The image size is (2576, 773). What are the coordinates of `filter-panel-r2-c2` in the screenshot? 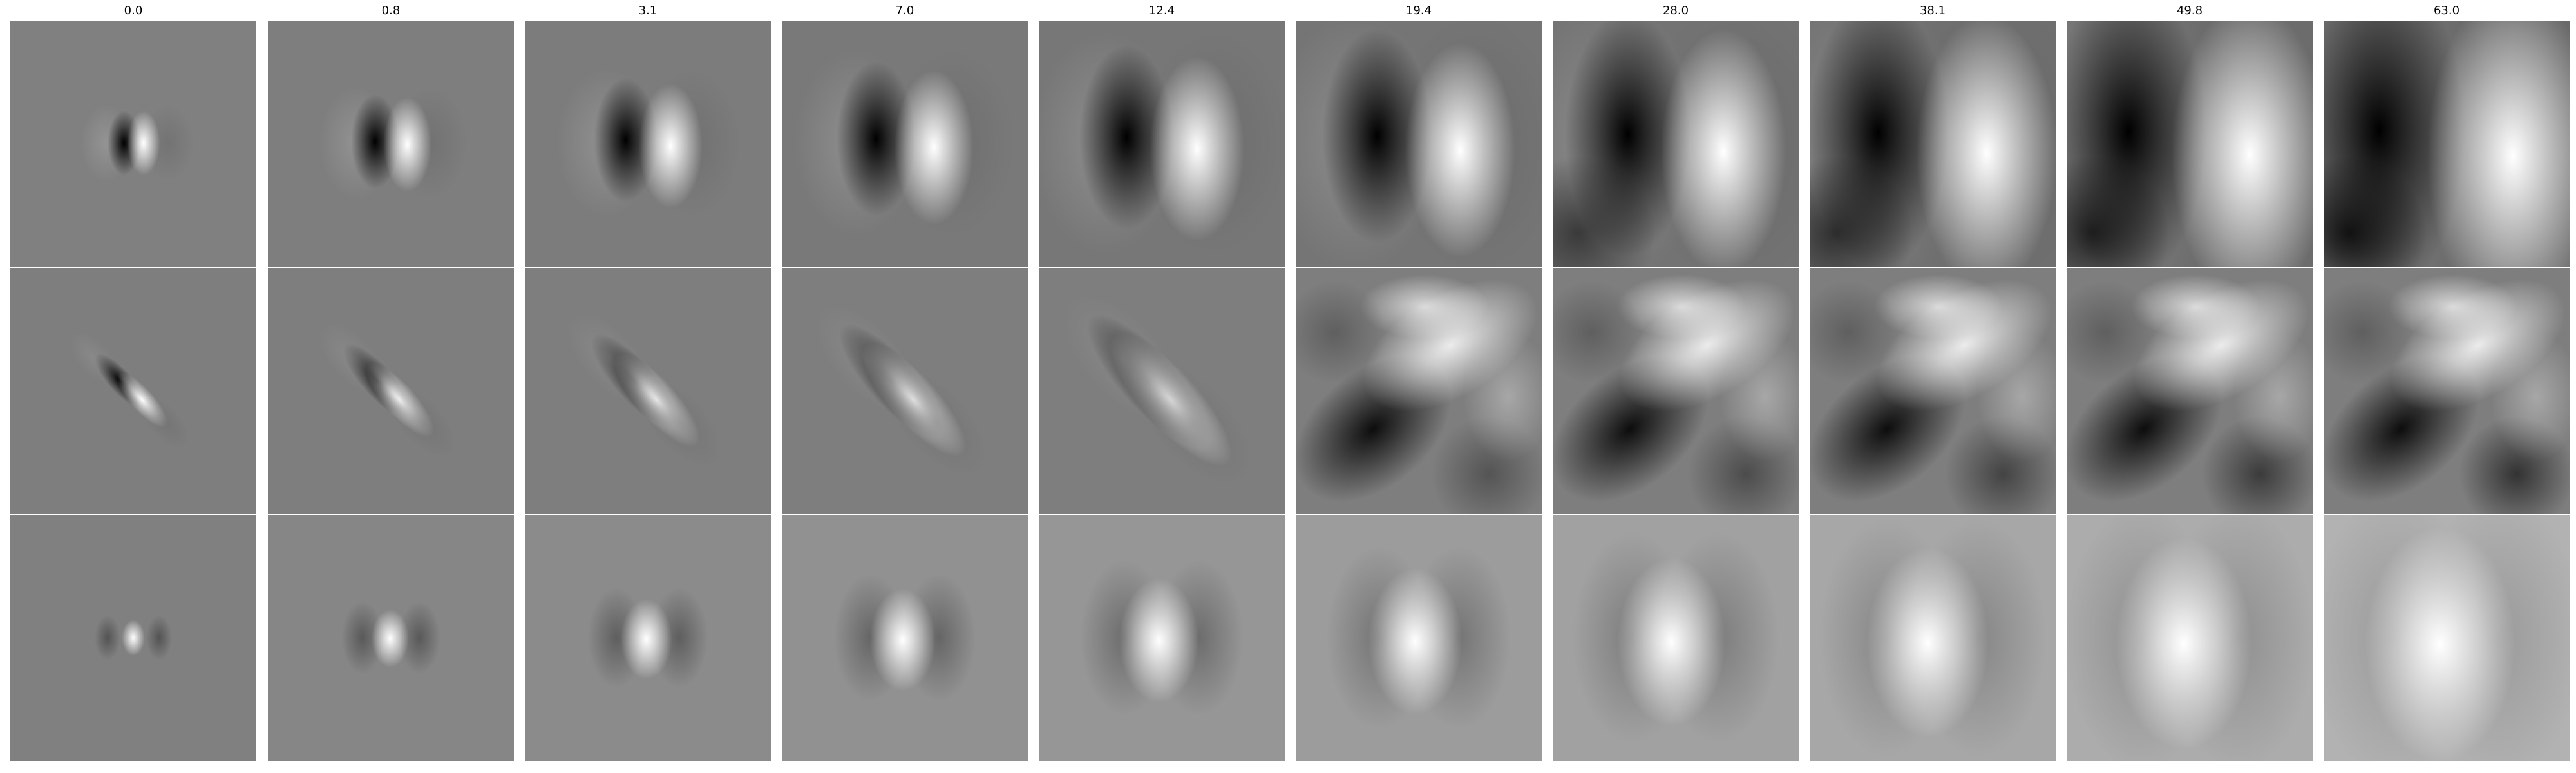 It's located at (648, 638).